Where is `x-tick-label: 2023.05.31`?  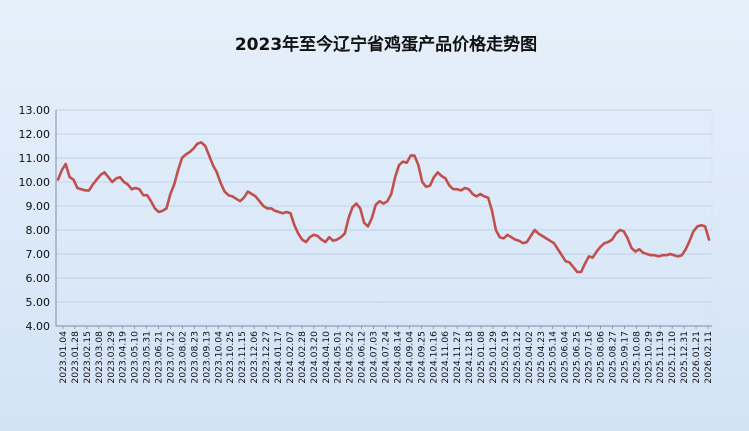
x-tick-label: 2023.05.31 is located at coordinates (147, 357).